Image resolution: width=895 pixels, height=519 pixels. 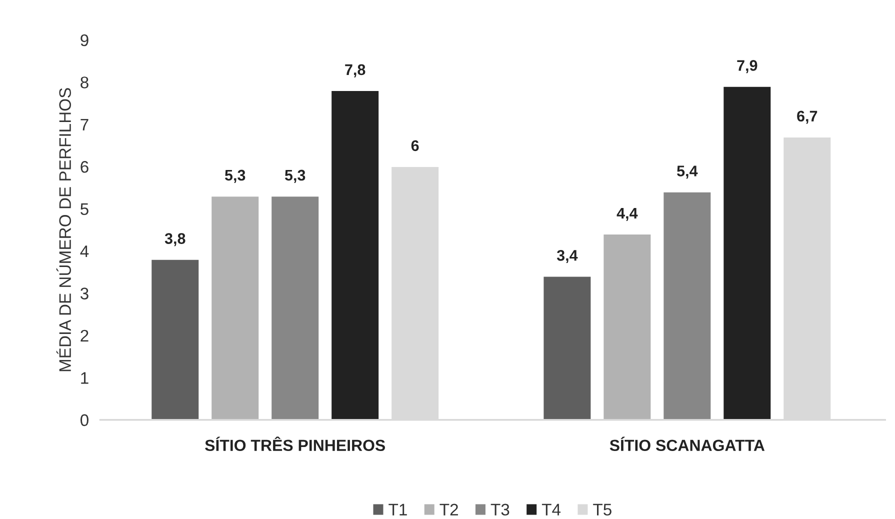 I want to click on data-label: 3,4, so click(x=567, y=257).